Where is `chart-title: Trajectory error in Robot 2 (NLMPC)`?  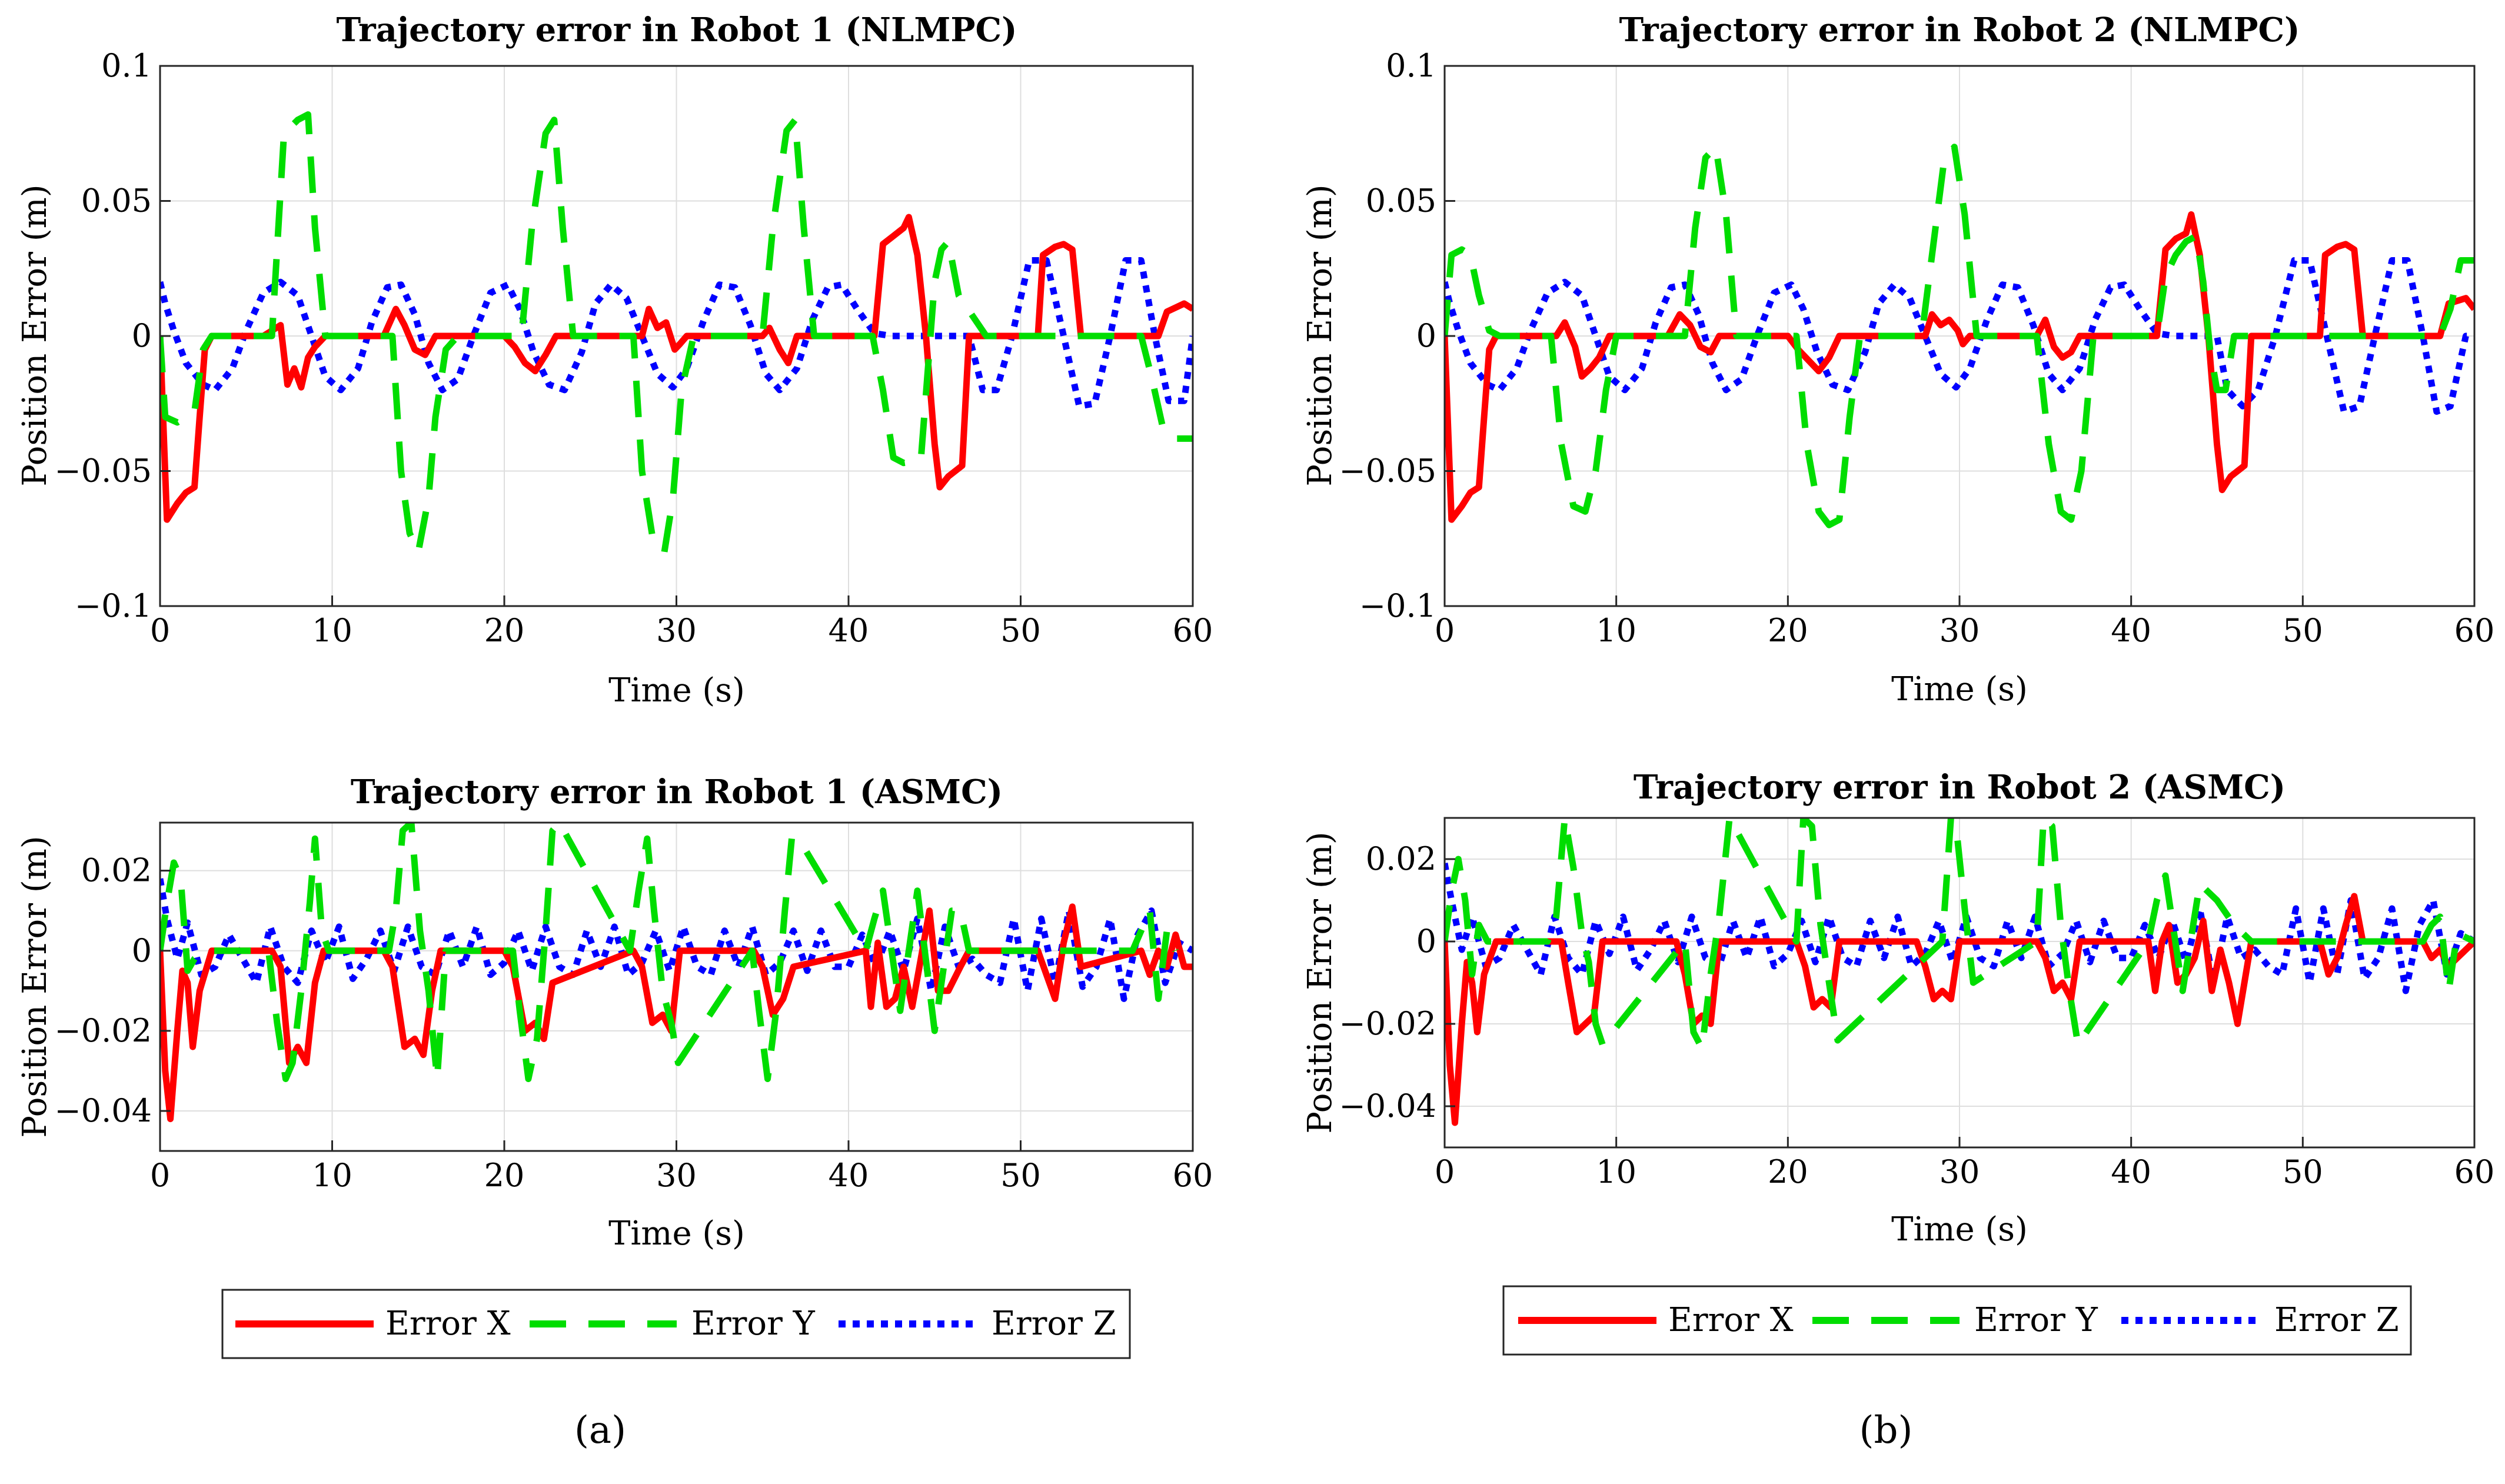 chart-title: Trajectory error in Robot 2 (NLMPC) is located at coordinates (1959, 30).